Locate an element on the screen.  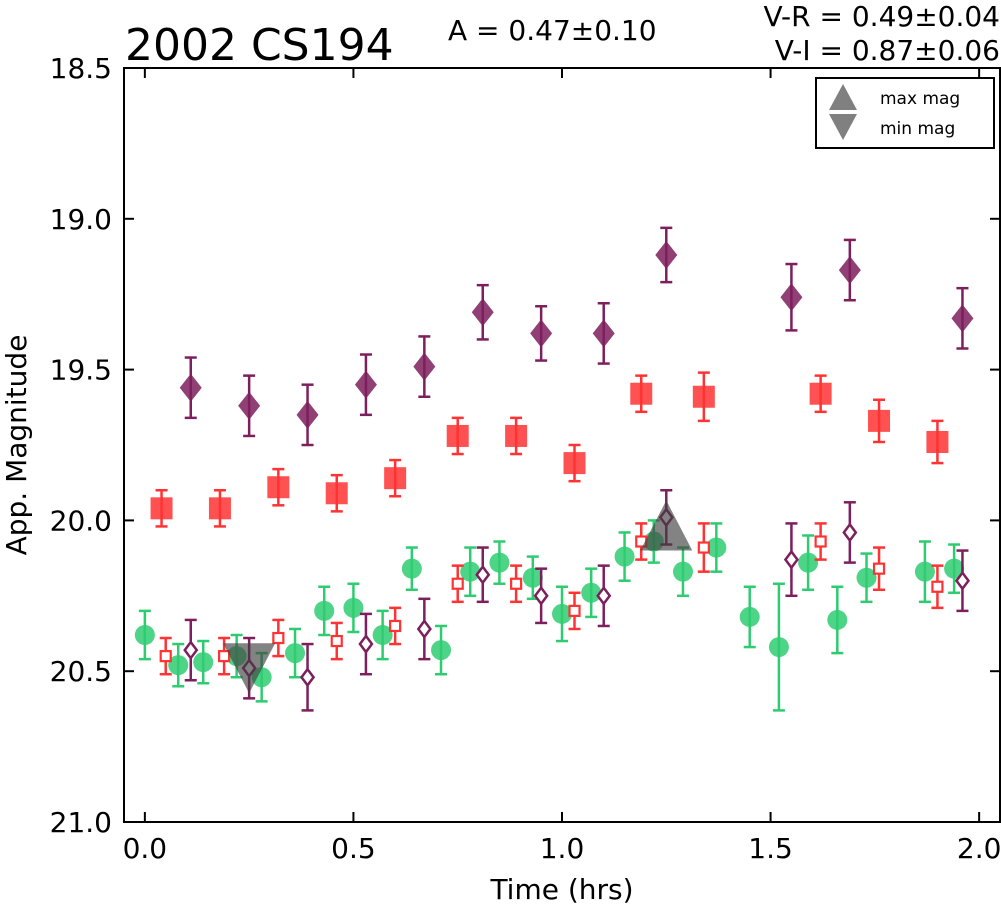
y-tick-label: 18.5 is located at coordinates (81, 68).